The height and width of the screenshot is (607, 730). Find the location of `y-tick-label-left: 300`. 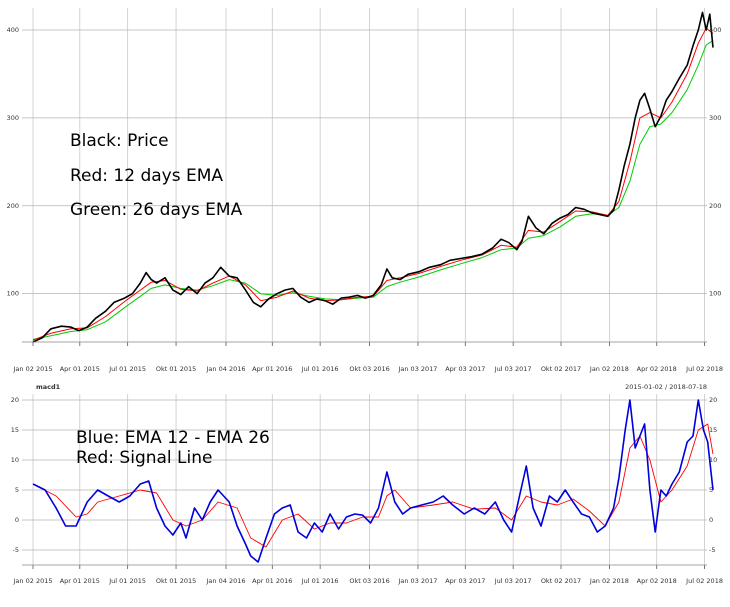

y-tick-label-left: 300 is located at coordinates (13, 118).